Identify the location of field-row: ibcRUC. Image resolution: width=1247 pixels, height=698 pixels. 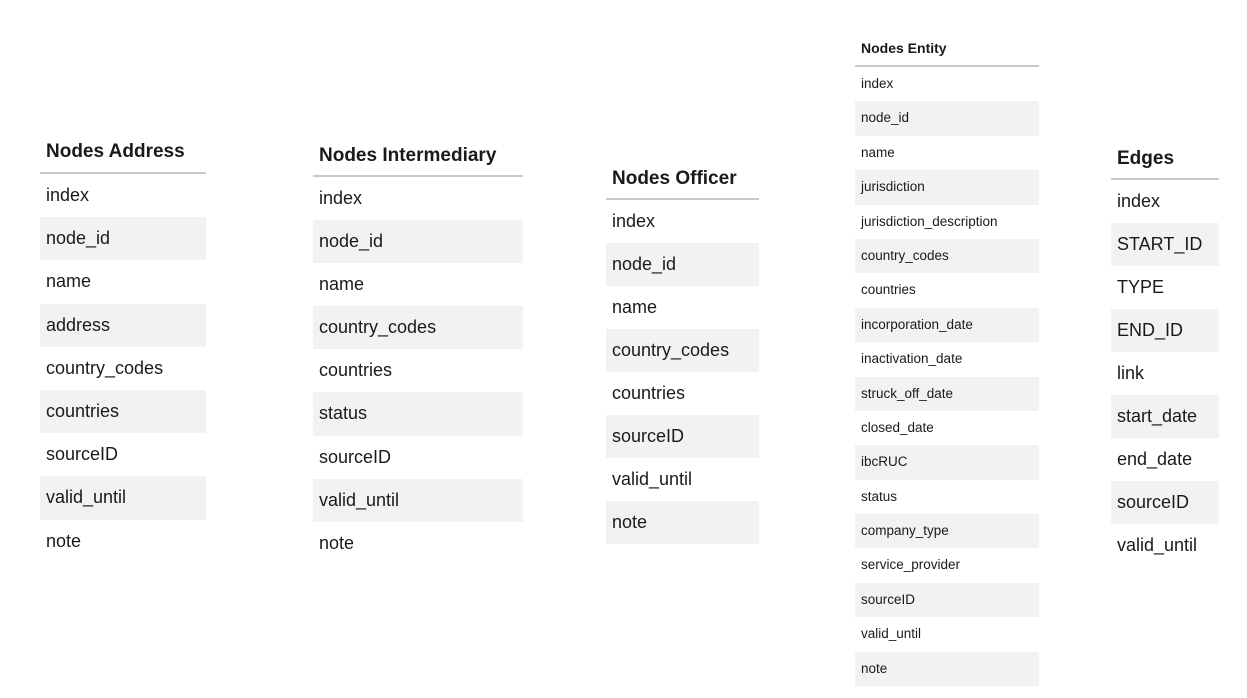
(947, 462).